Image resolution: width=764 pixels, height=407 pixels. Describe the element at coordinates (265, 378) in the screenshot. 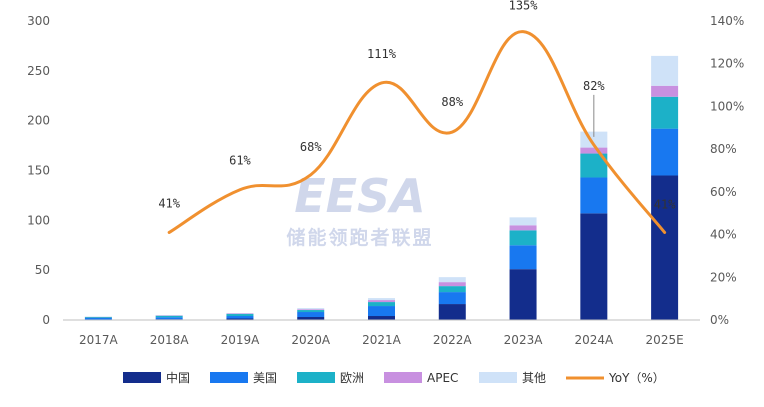

I see `legend-label-1: 美国` at that location.